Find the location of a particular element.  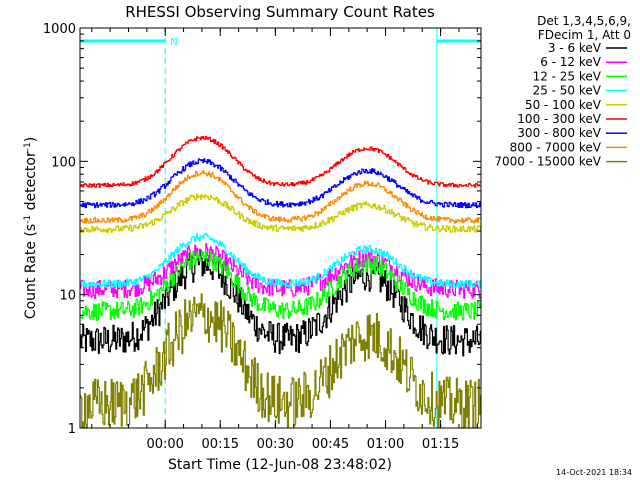

series-4-line is located at coordinates (280, 213).